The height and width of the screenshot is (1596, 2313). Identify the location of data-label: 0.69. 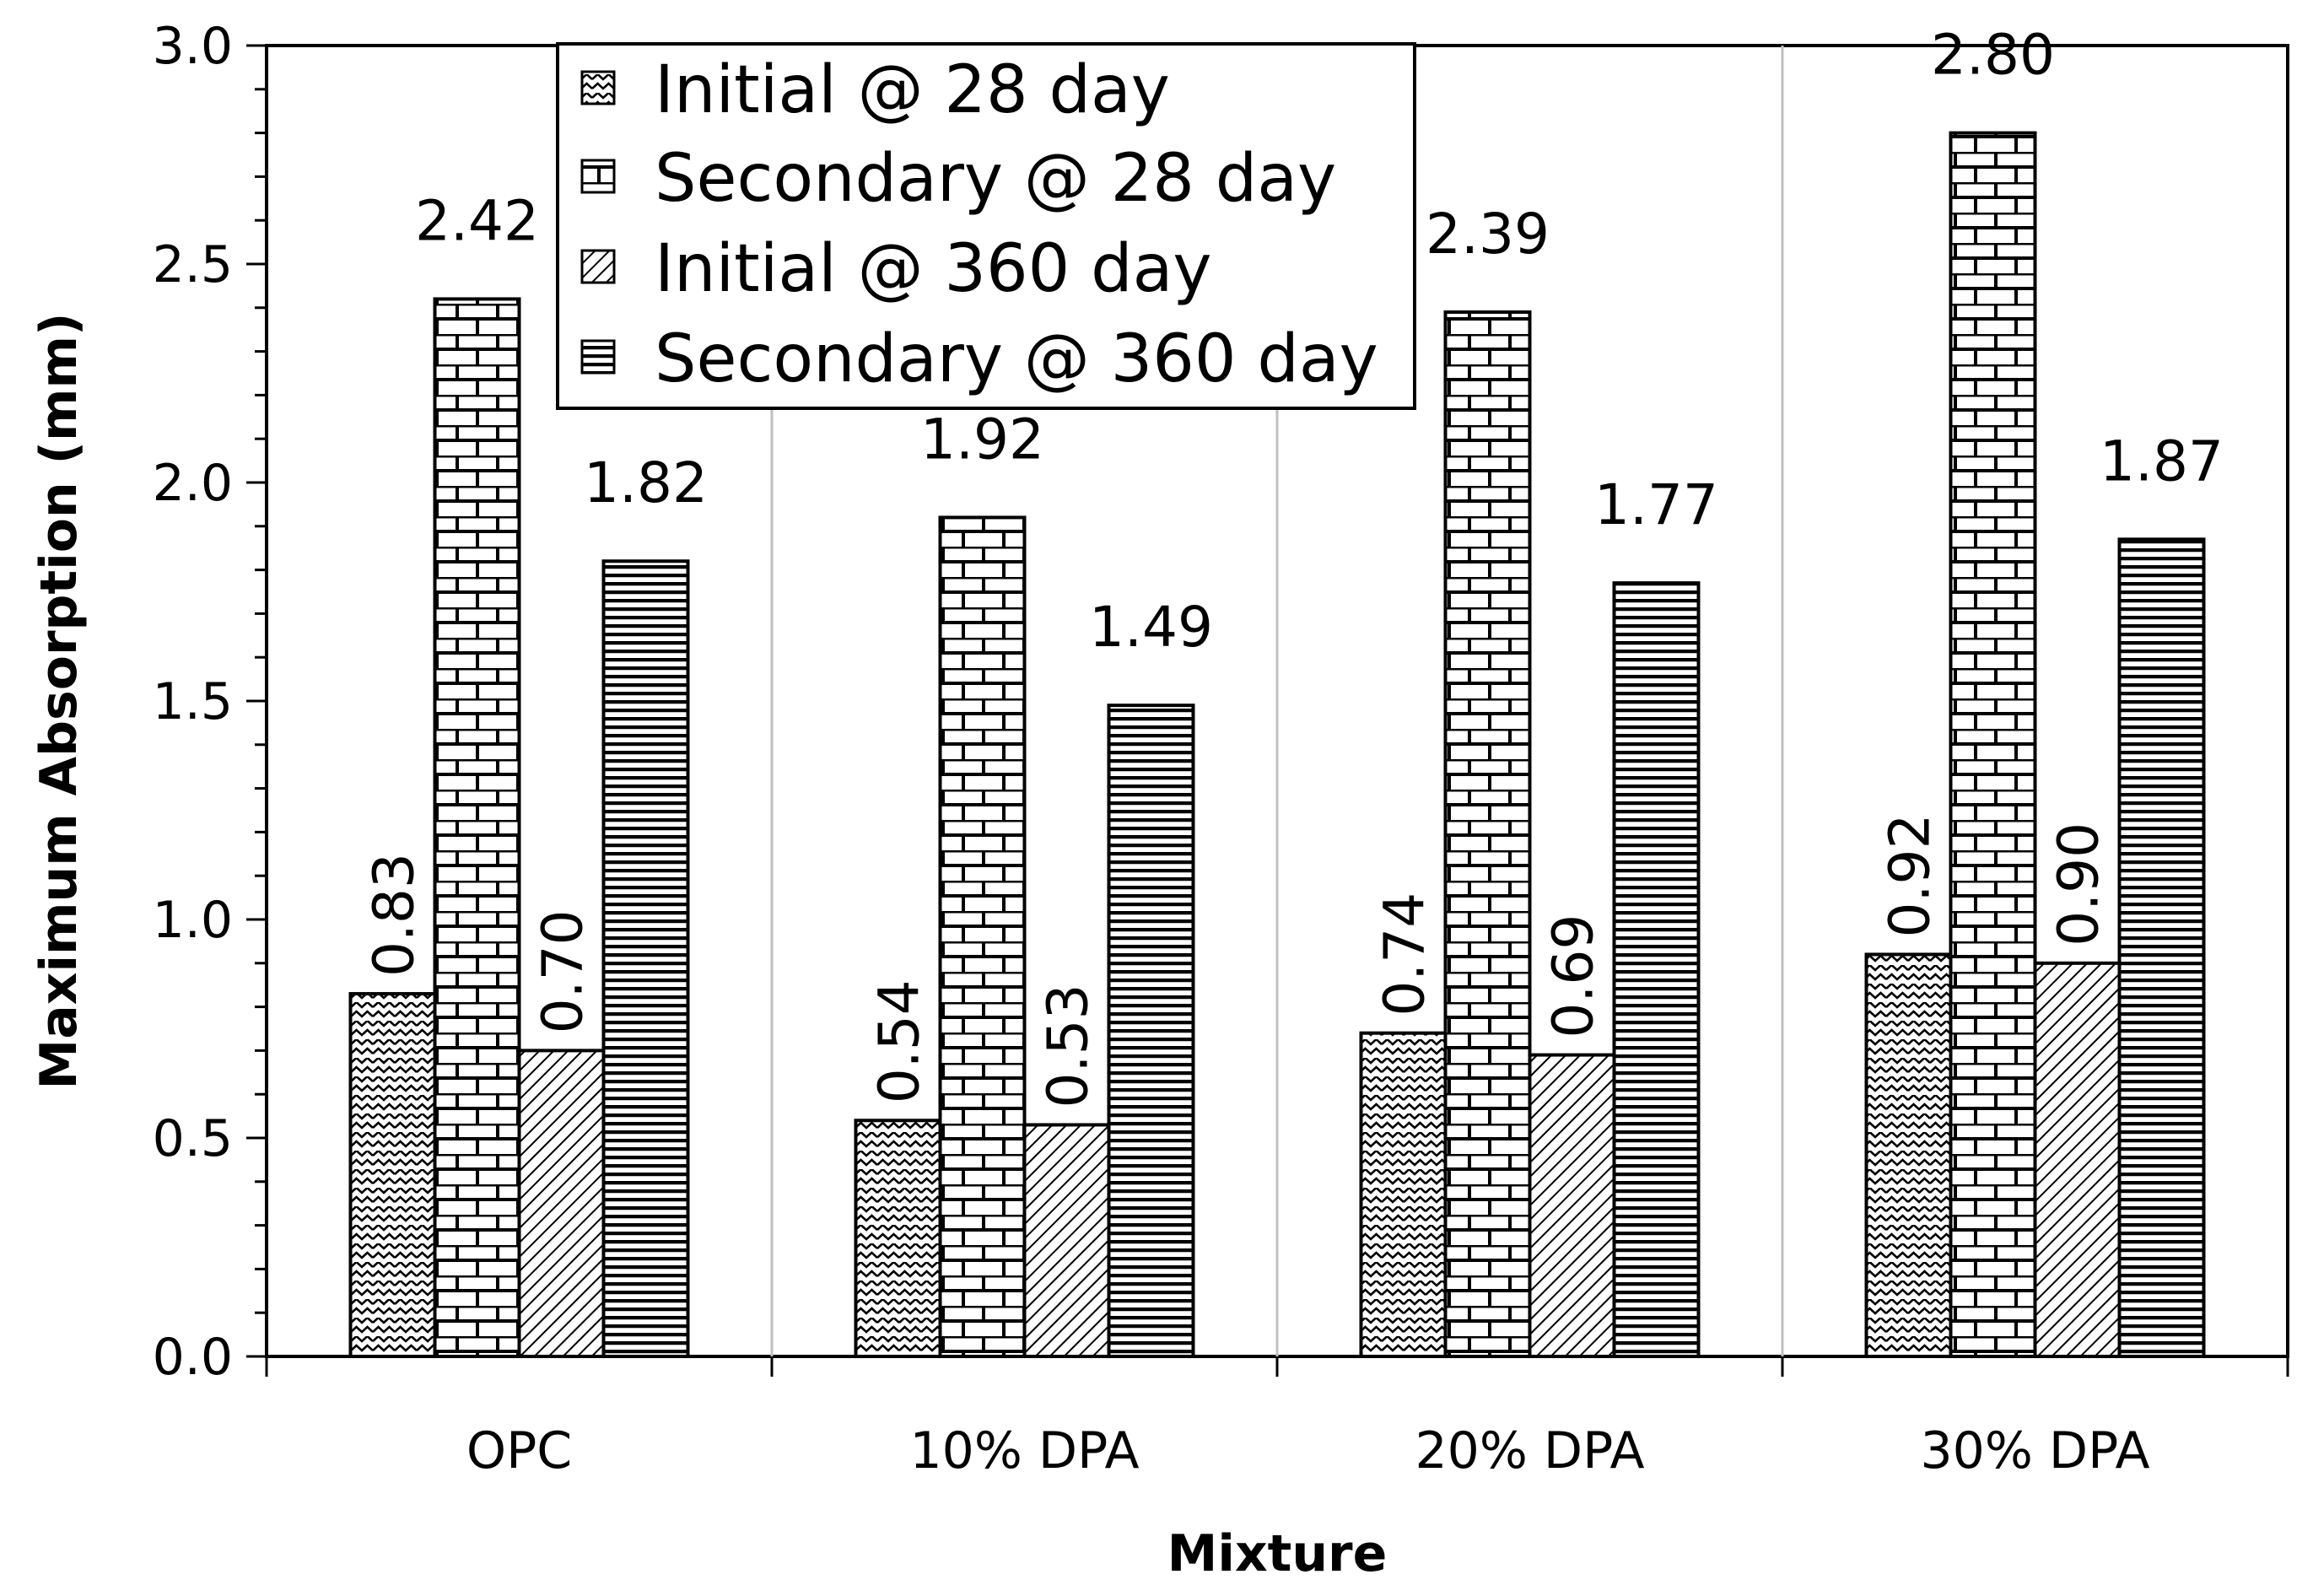
(1574, 976).